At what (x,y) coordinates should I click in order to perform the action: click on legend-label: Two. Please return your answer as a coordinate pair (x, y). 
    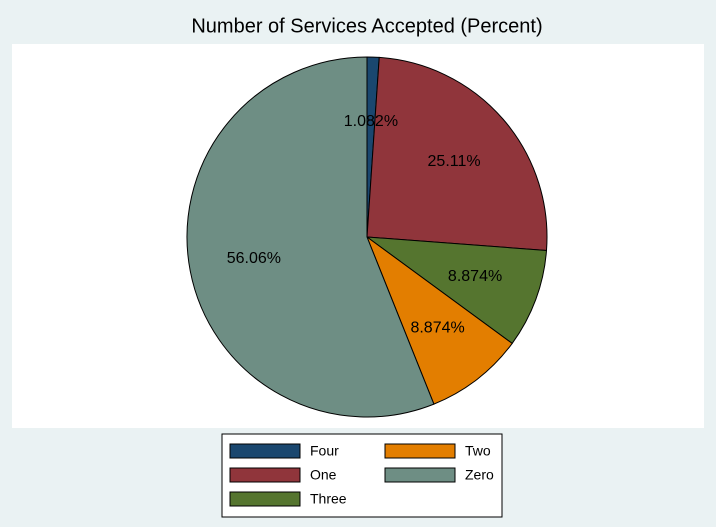
    Looking at the image, I should click on (478, 451).